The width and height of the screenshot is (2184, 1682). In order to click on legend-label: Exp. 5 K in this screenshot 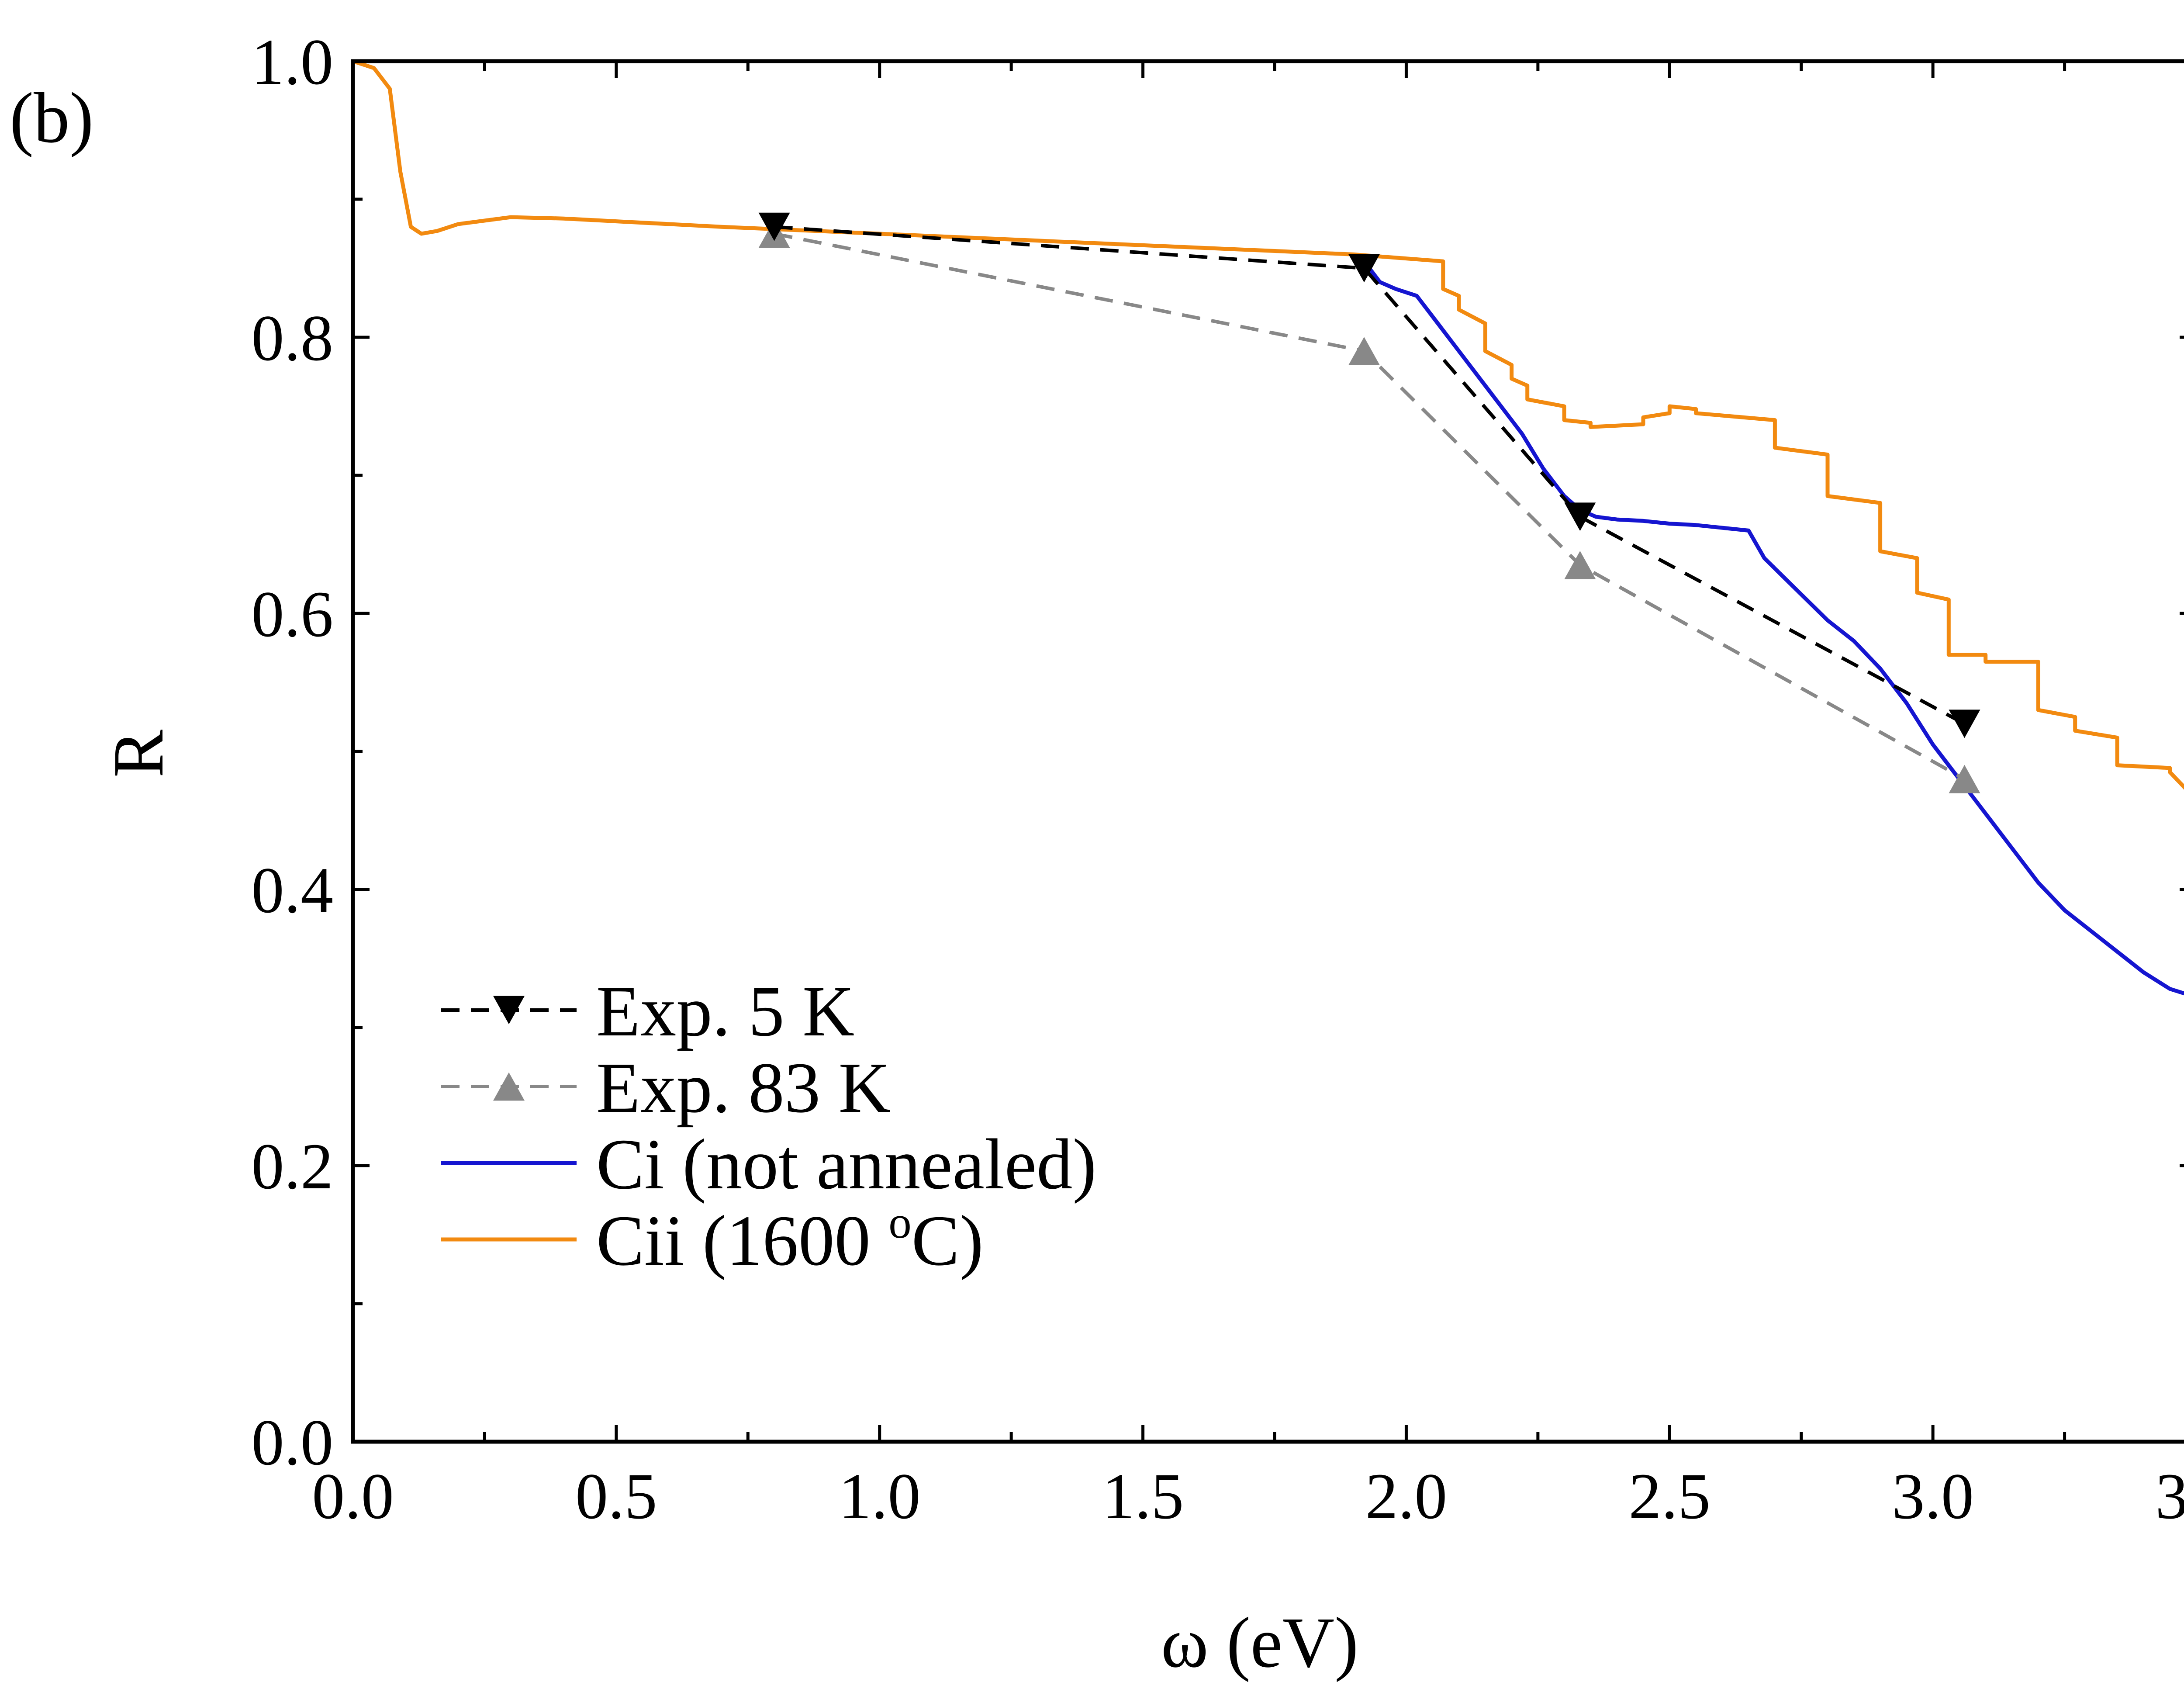, I will do `click(725, 1011)`.